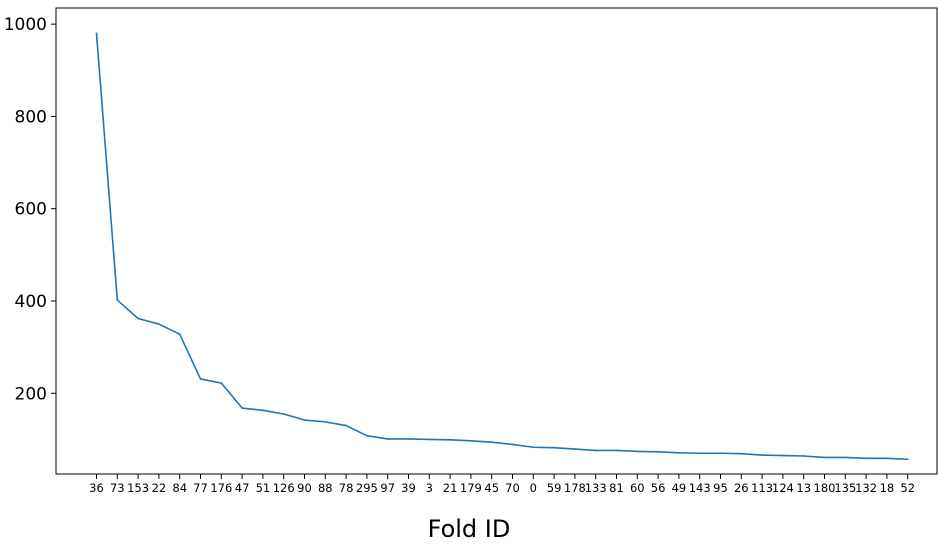 This screenshot has height=546, width=938. What do you see at coordinates (450, 488) in the screenshot?
I see `x-tick-label: 21` at bounding box center [450, 488].